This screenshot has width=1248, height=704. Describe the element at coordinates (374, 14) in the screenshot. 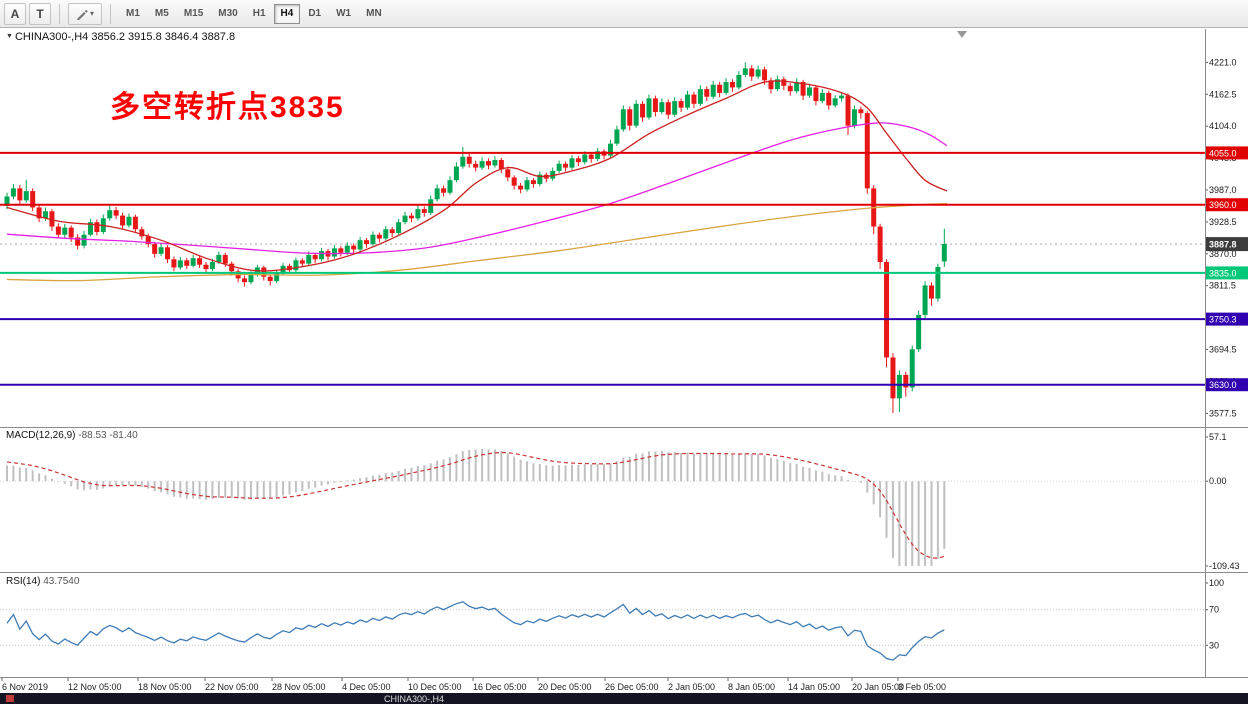

I see `timeframe-mn-button: MN` at that location.